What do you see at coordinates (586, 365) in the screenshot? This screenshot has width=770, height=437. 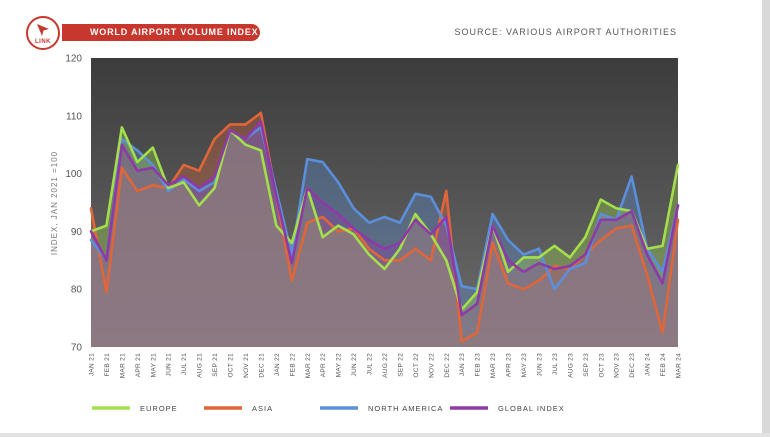 I see `x-tick-label: SEP 23` at bounding box center [586, 365].